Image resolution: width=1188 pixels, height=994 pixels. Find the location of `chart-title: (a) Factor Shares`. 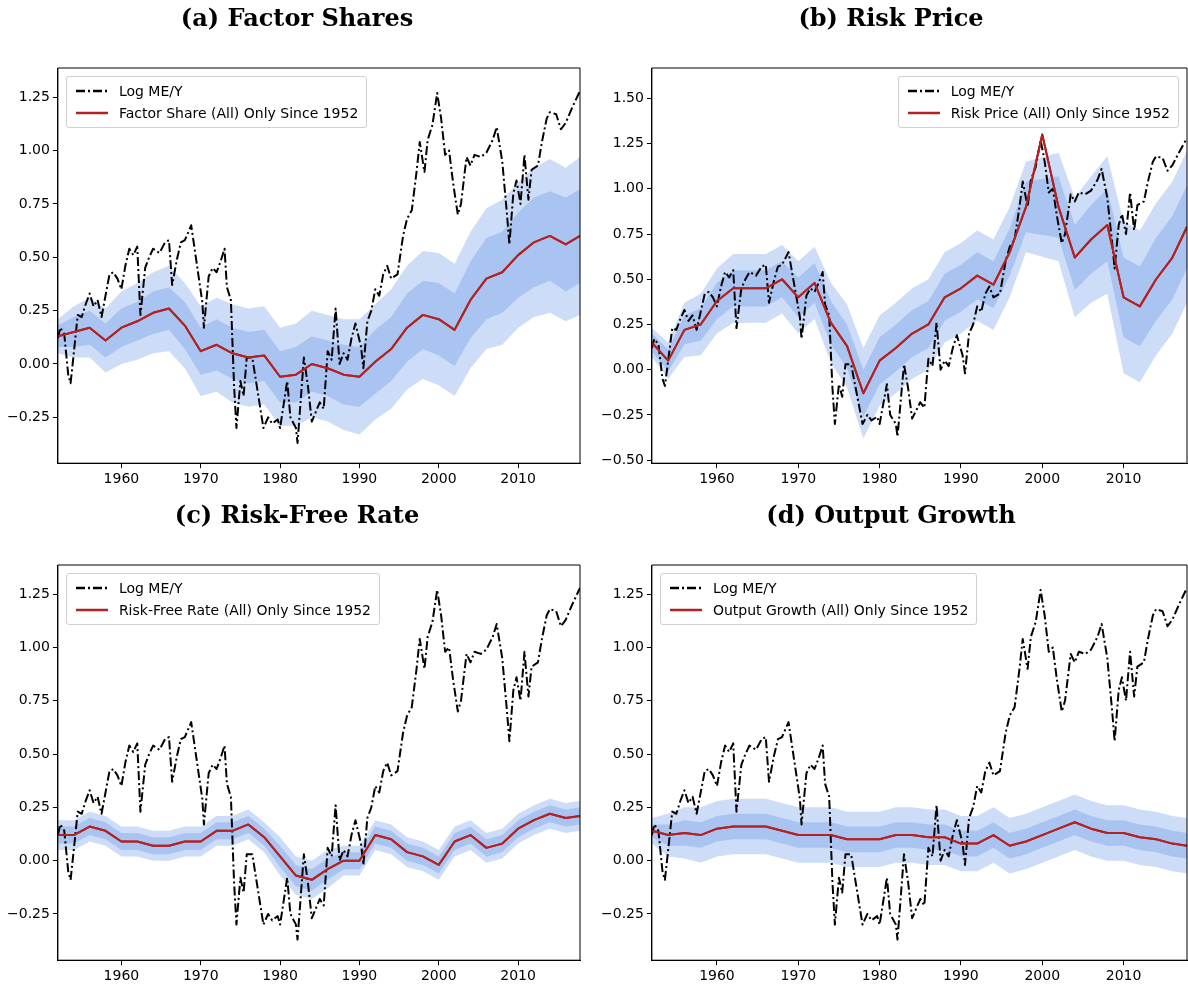

chart-title: (a) Factor Shares is located at coordinates (297, 18).